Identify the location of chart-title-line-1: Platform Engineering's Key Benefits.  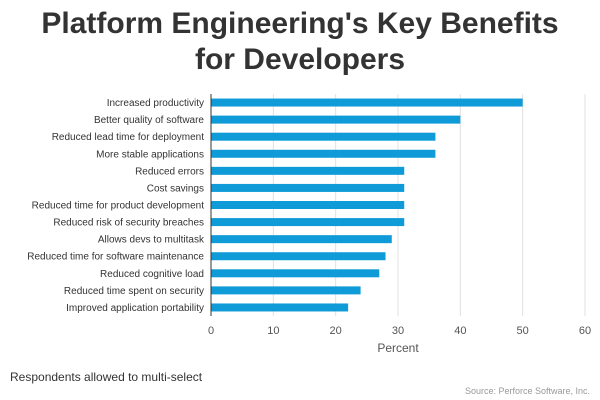
(300, 23).